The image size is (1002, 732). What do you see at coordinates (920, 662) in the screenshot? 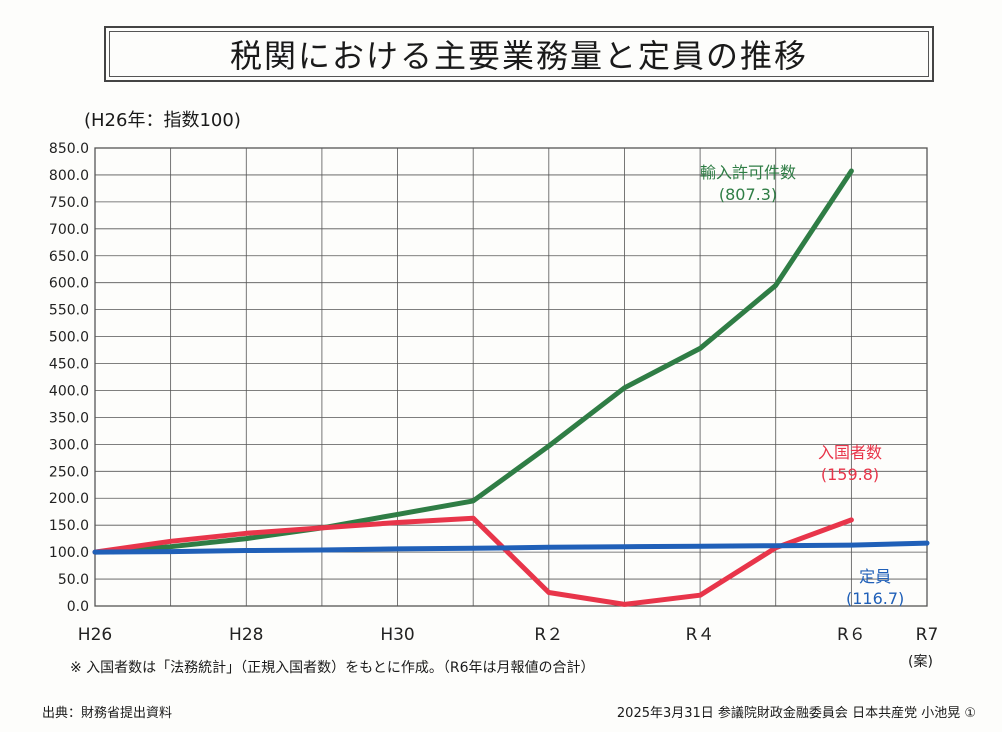
I see `x-tick-sub-label-r7: (案)` at bounding box center [920, 662].